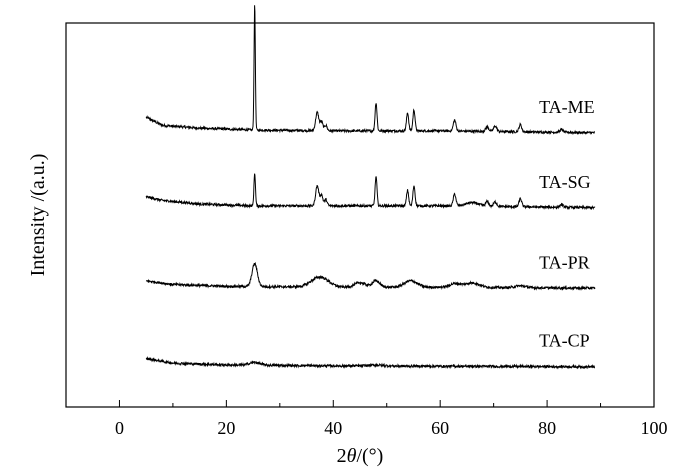 This screenshot has height=472, width=700. What do you see at coordinates (564, 340) in the screenshot?
I see `series-label-ta-cp: TA-CP` at bounding box center [564, 340].